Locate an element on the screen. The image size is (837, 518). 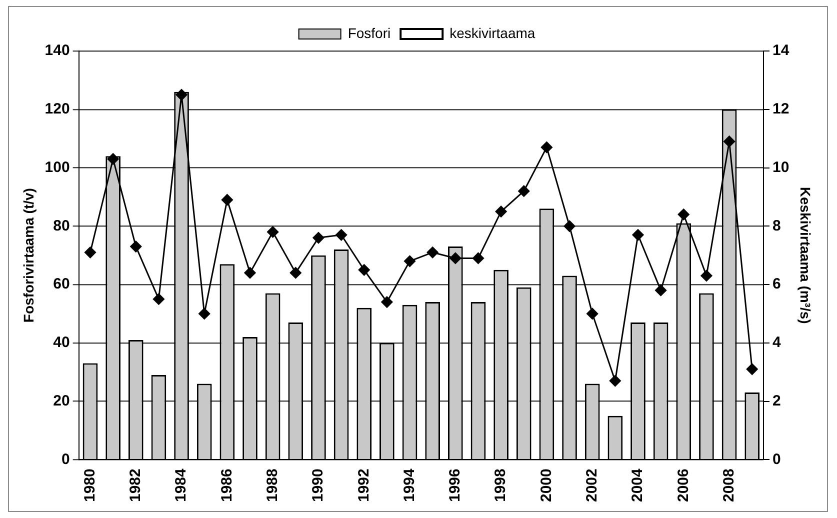
y2-tick-label: 4 is located at coordinates (777, 343).